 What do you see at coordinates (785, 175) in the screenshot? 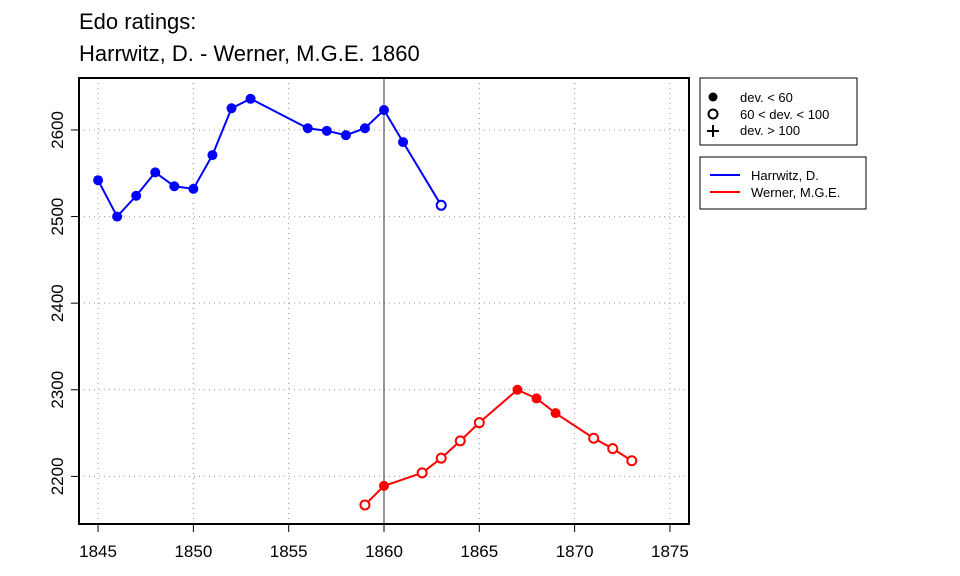
I see `legend-series-label-harrwitz: Harrwitz, D.` at bounding box center [785, 175].